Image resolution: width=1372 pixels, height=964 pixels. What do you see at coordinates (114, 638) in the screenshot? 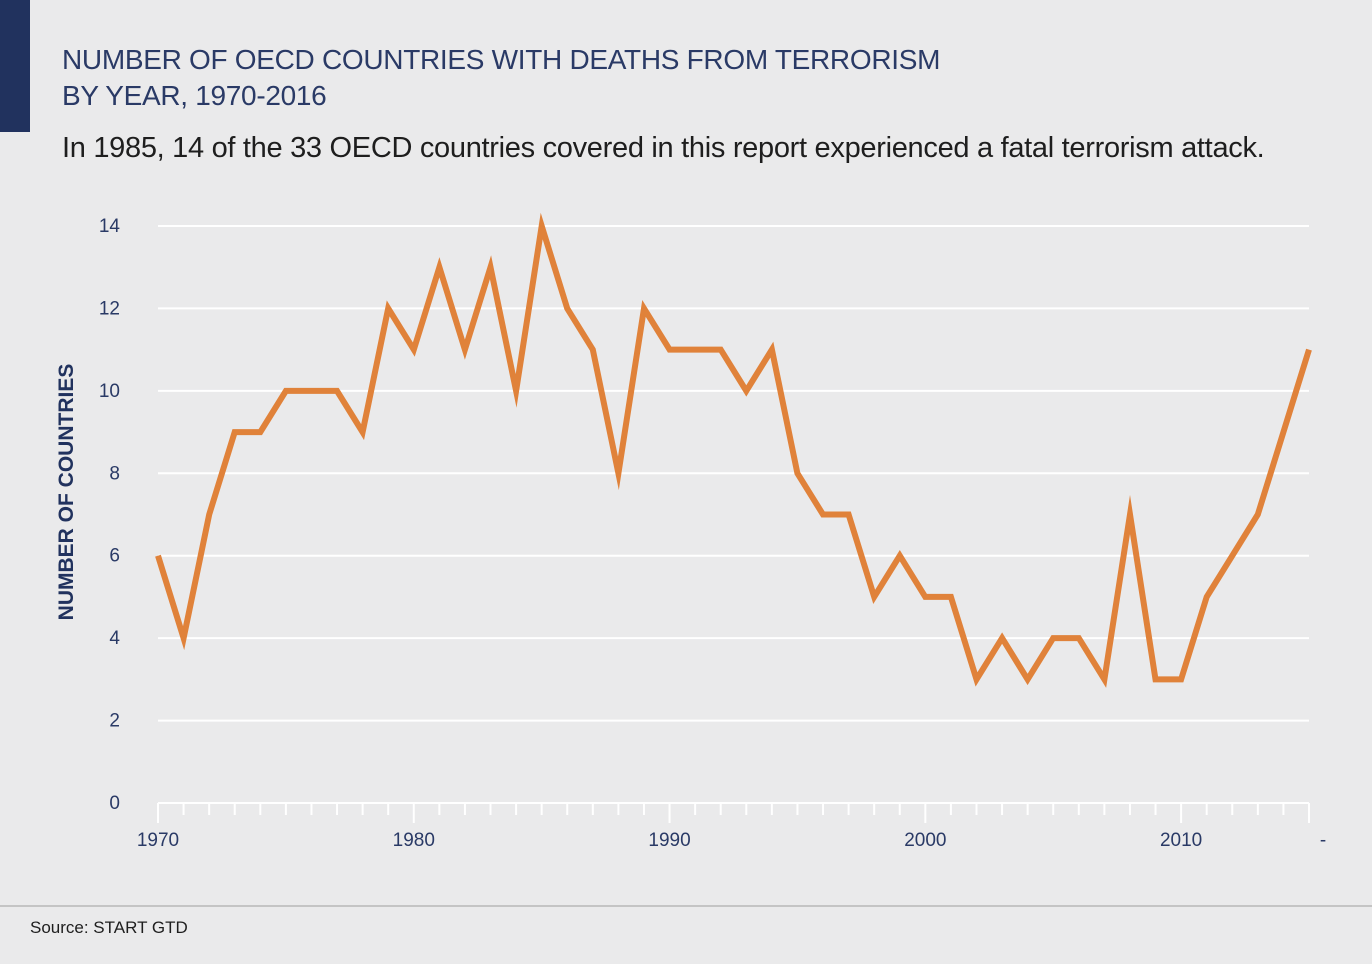
I see `y-tick-label-4: 4` at bounding box center [114, 638].